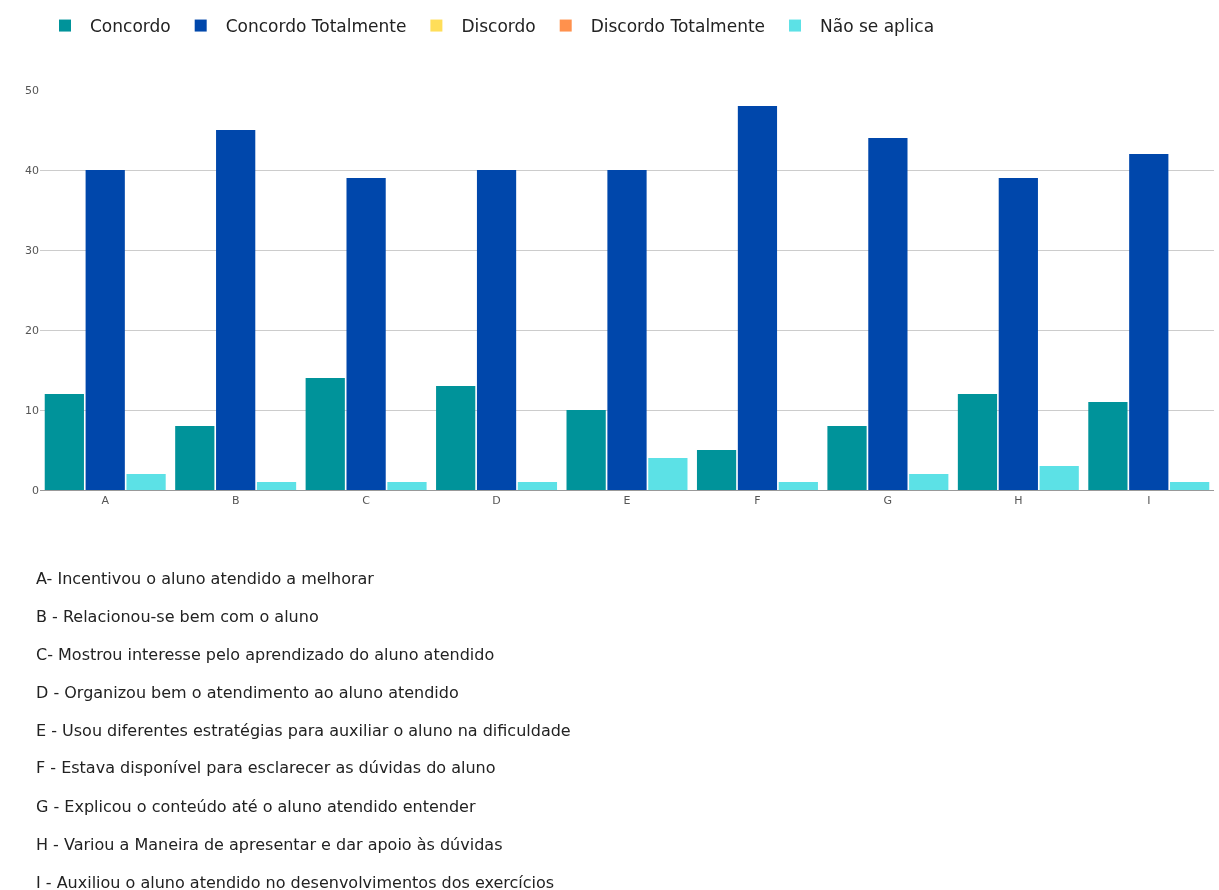 This screenshot has height=890, width=1219. I want to click on text: C- Mostrou interesse pelo aprendizado do aluno atendido, so click(265, 654).